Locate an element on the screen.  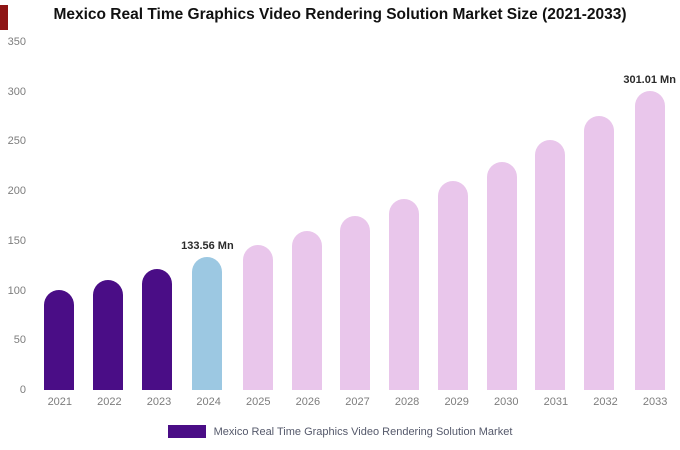
bar-2031 is located at coordinates (550, 264).